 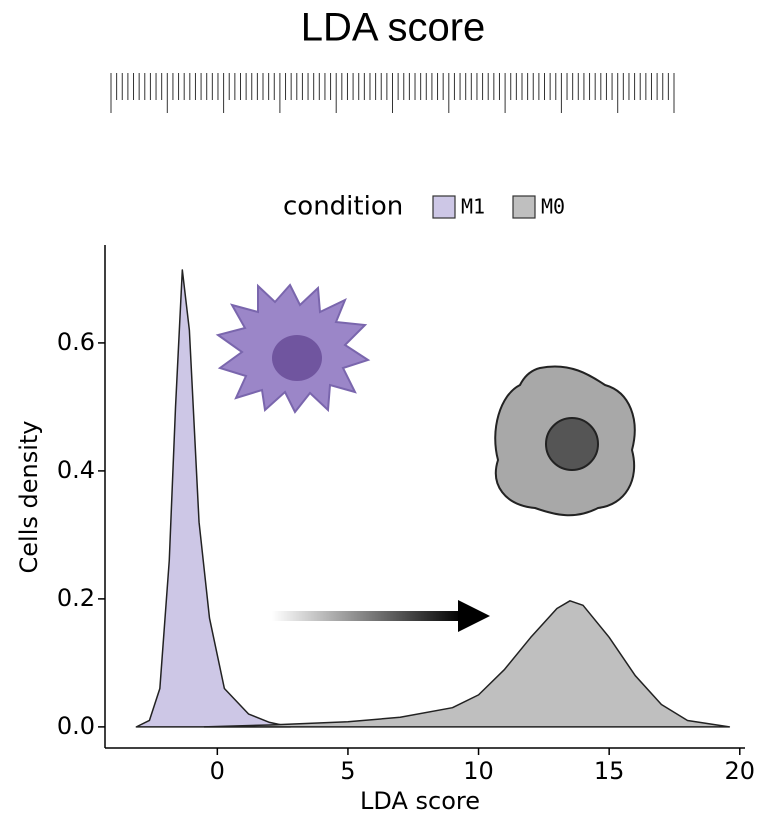 I want to click on x-axis-label: LDA score, so click(x=420, y=801).